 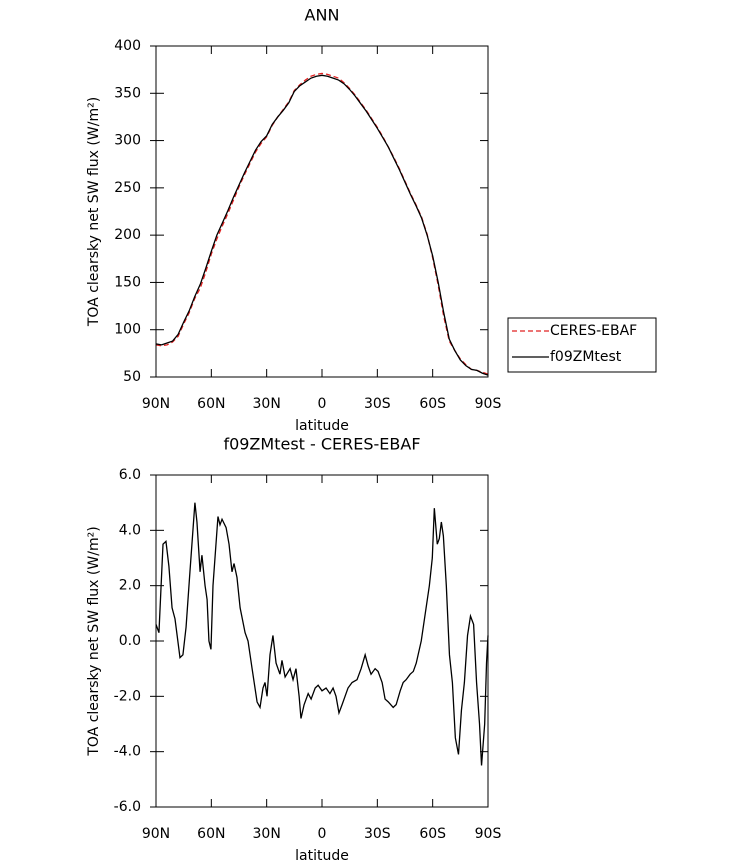 What do you see at coordinates (127, 752) in the screenshot?
I see `y-tick-label: -4.0` at bounding box center [127, 752].